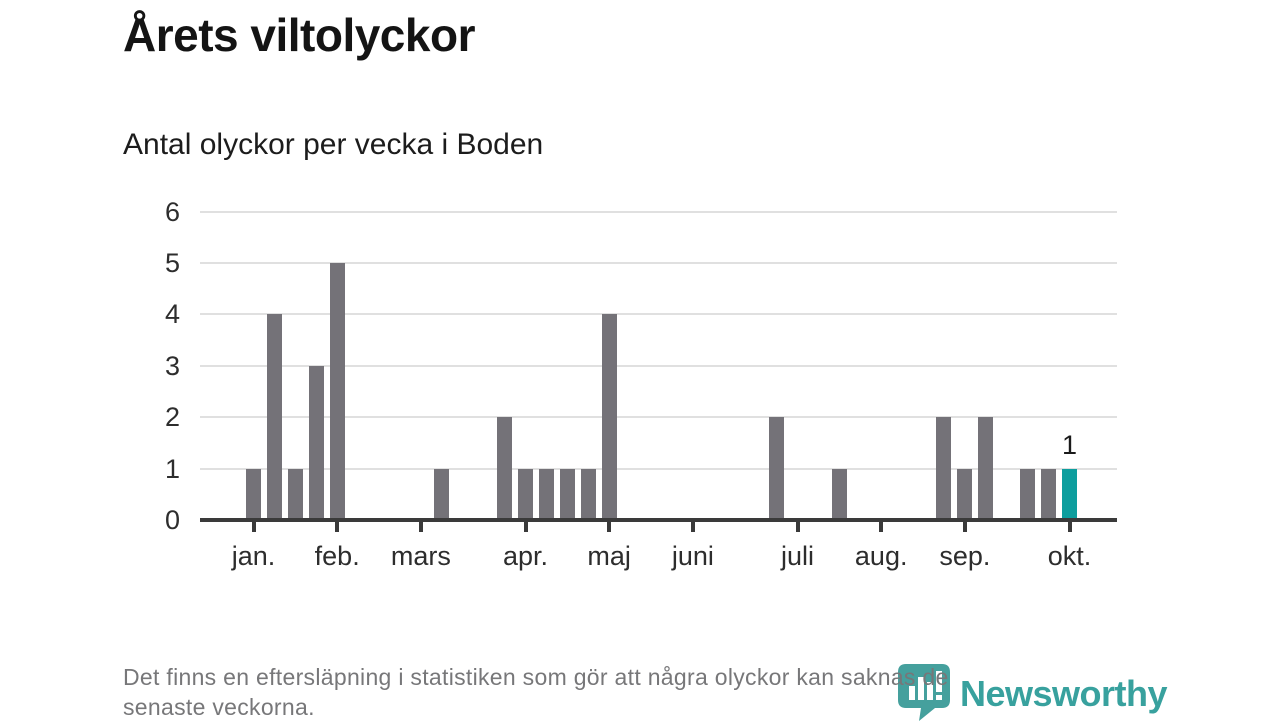  What do you see at coordinates (924, 692) in the screenshot?
I see `newsworthy-speech-bubble-chart-icon` at bounding box center [924, 692].